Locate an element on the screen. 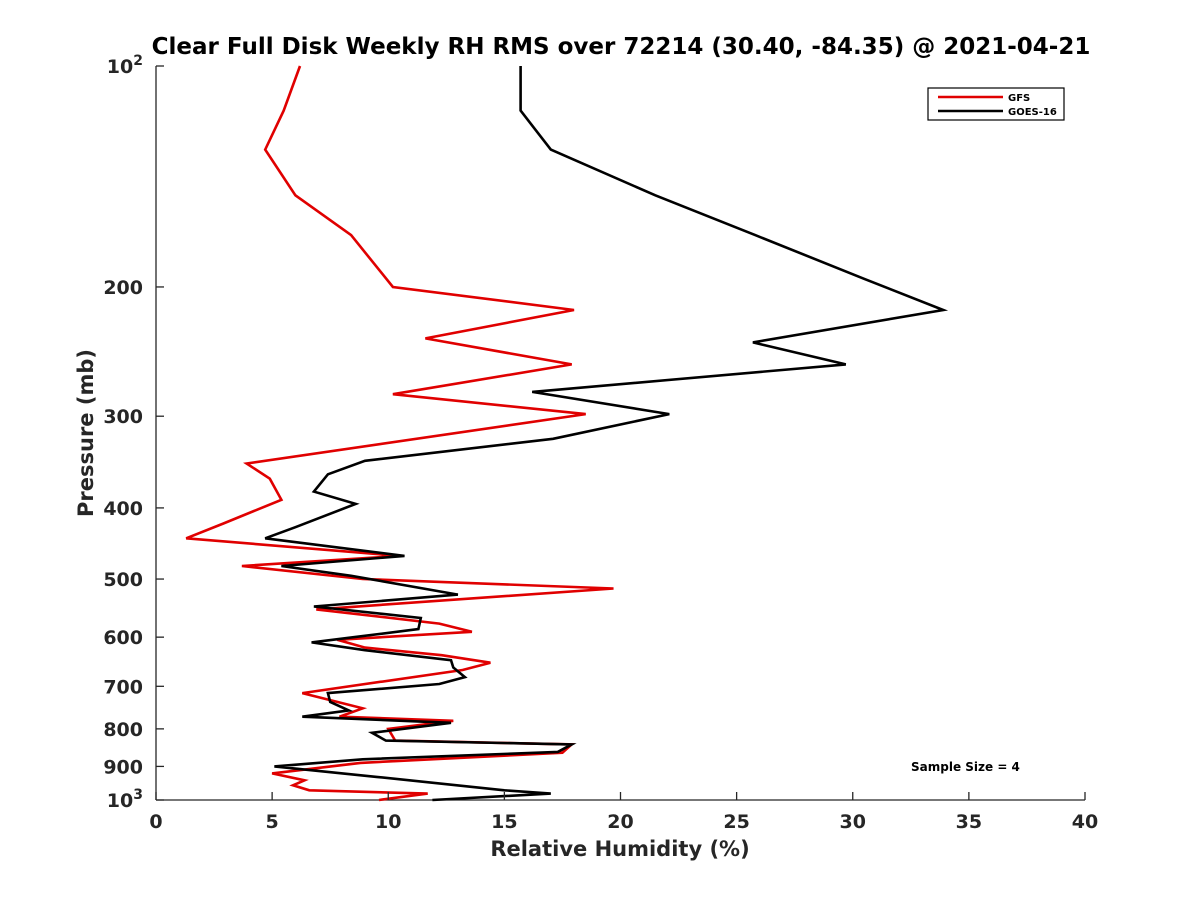 This screenshot has width=1200, height=900. x-tick-label: 5 is located at coordinates (272, 822).